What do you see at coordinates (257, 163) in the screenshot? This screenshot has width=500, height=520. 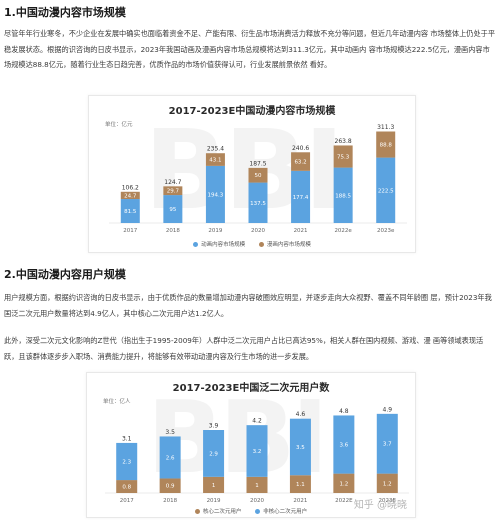 I see `bar-total-label: 187.5` at bounding box center [257, 163].